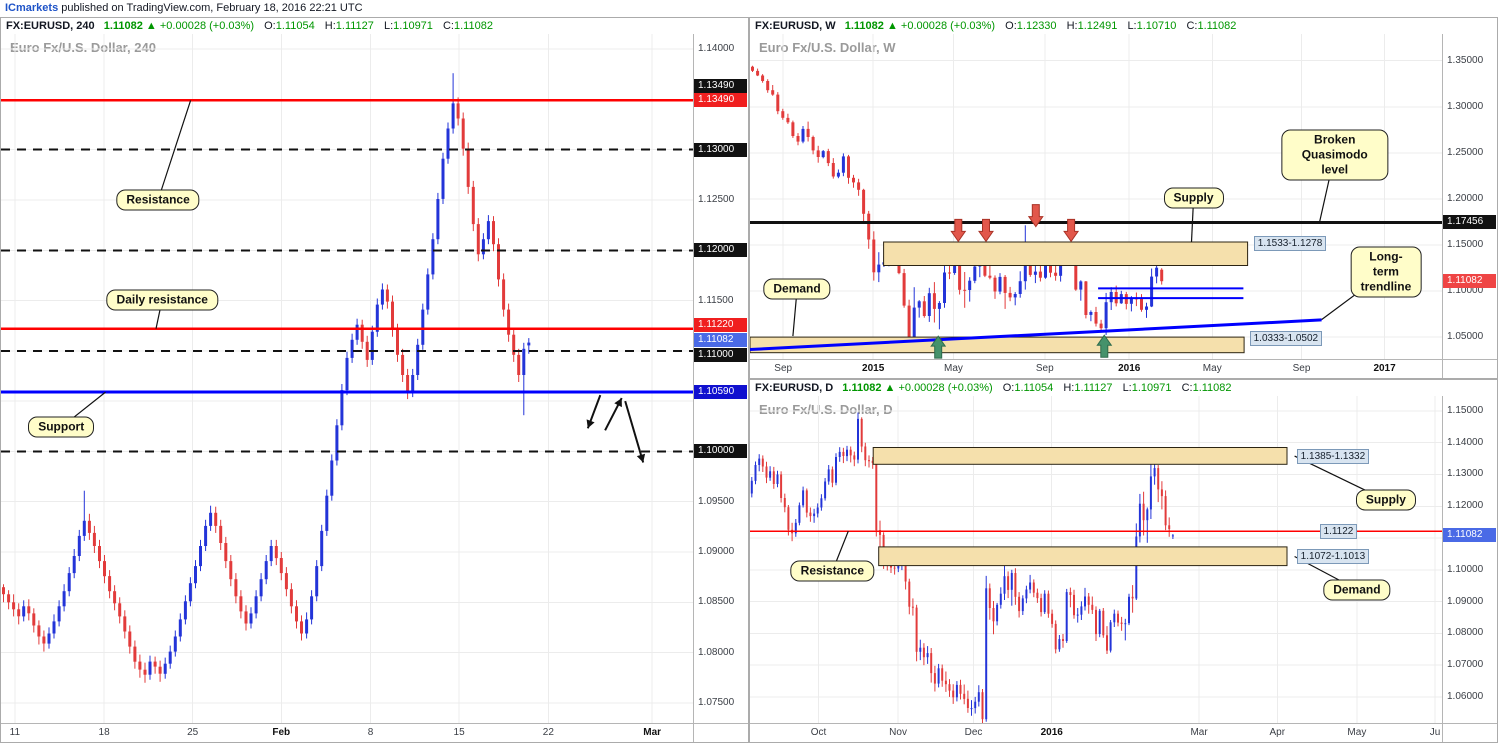  Describe the element at coordinates (720, 149) in the screenshot. I see `price-label: 1.13000` at that location.